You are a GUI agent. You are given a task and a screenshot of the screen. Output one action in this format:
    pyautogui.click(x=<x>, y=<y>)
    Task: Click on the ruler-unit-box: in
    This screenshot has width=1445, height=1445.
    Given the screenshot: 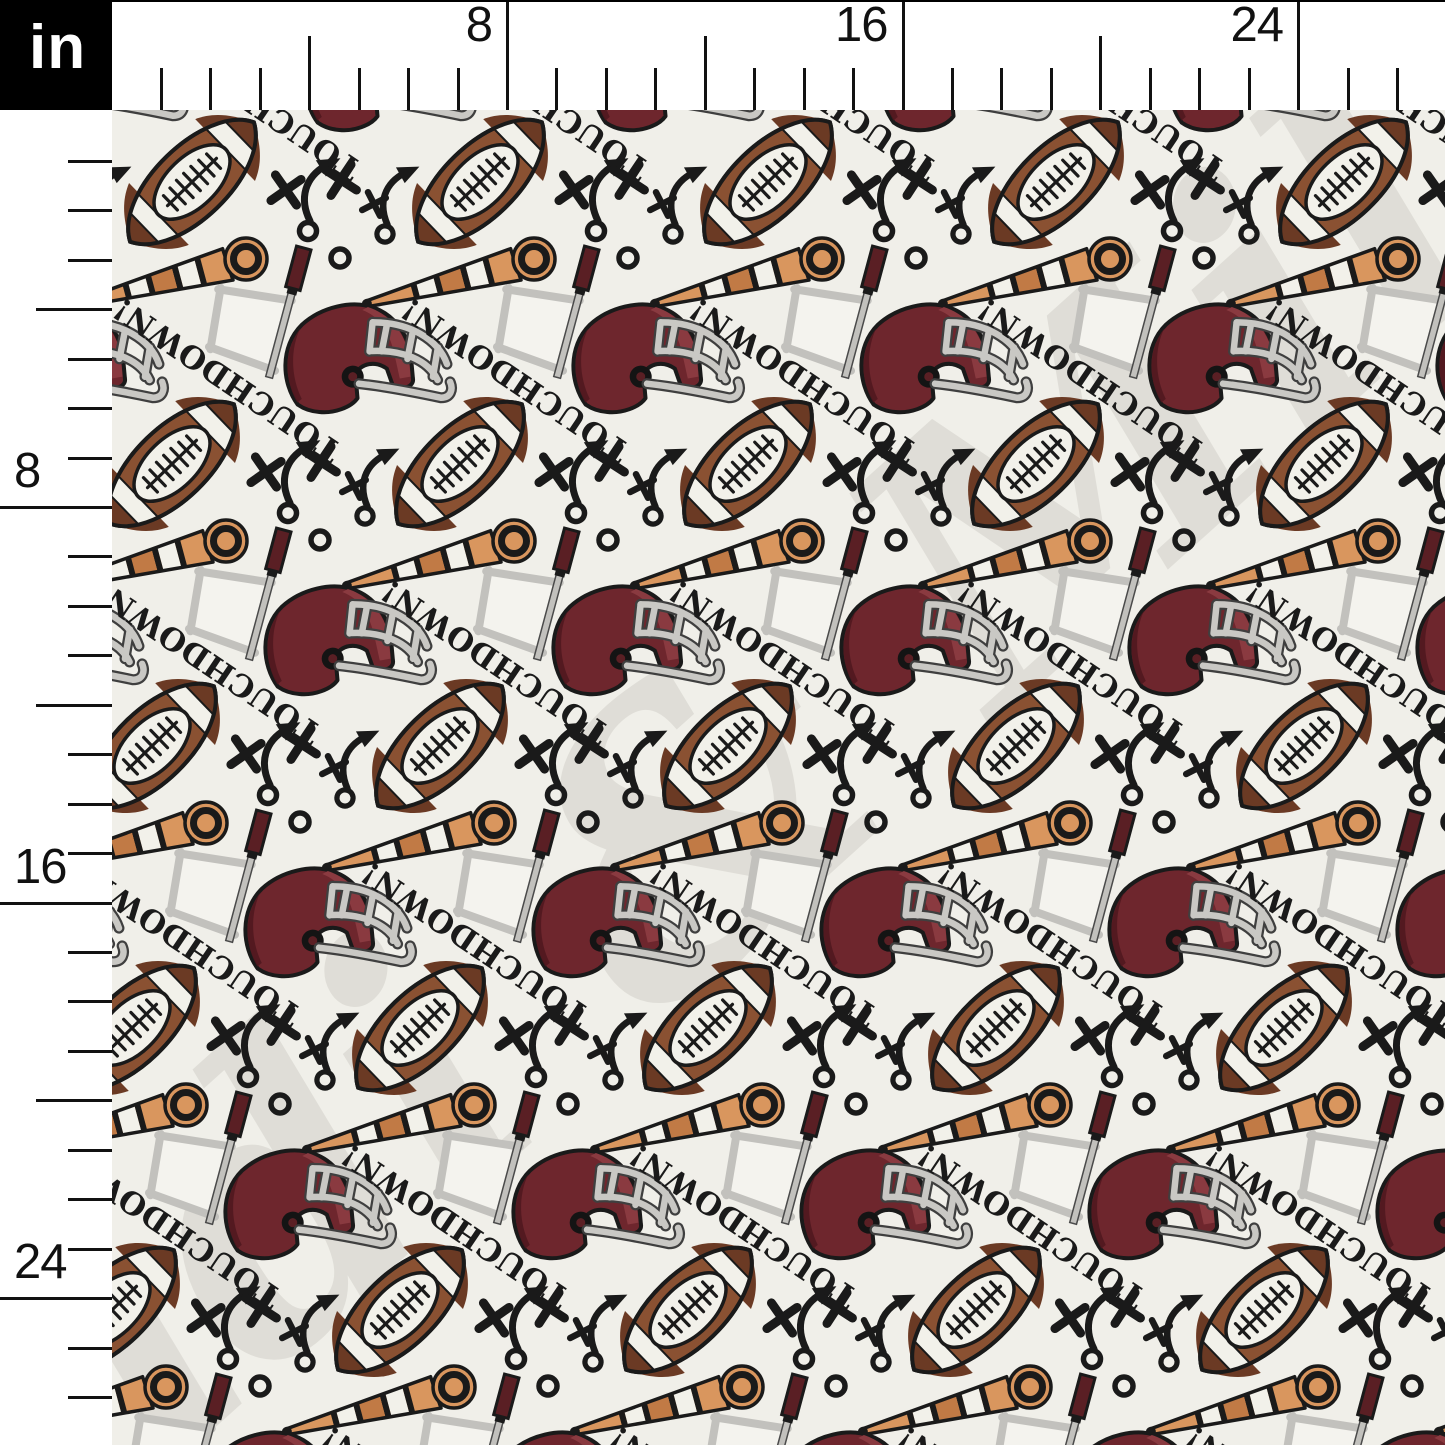 What is the action you would take?
    pyautogui.click(x=56, y=55)
    